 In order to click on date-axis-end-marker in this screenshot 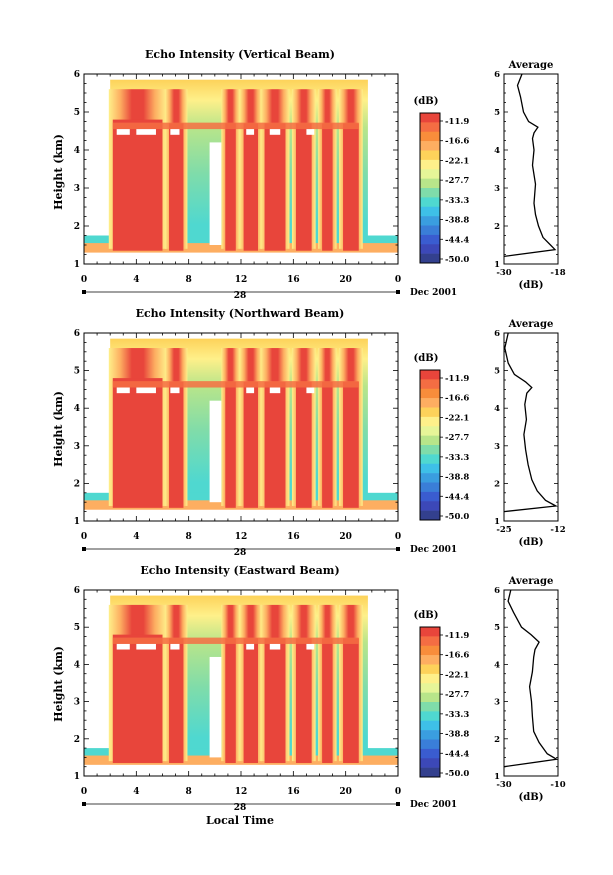, I will do `click(398, 292)`.